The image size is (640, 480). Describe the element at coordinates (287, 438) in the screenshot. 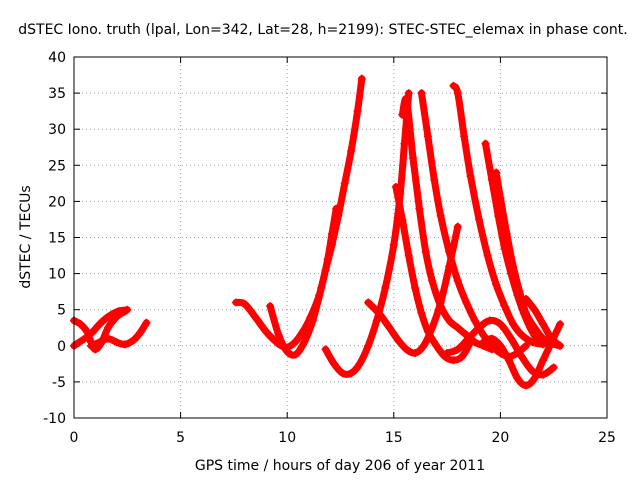

I see `x-tick-label: 10` at that location.